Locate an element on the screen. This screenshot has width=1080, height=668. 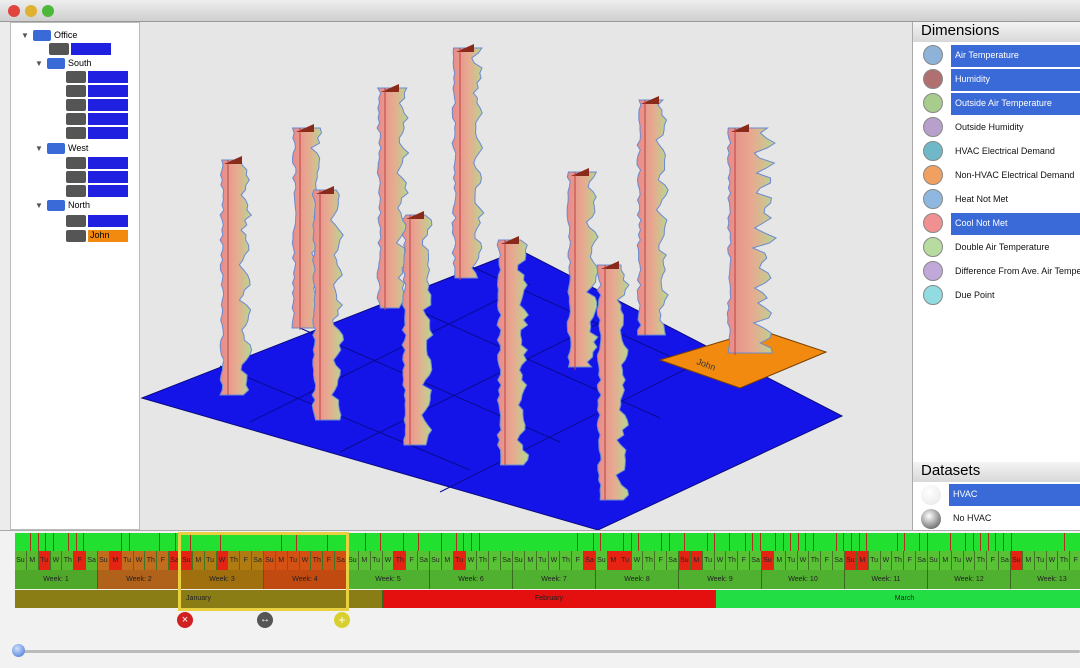
dimension-item: HVAC Electrical Demand is located at coordinates (996, 152).